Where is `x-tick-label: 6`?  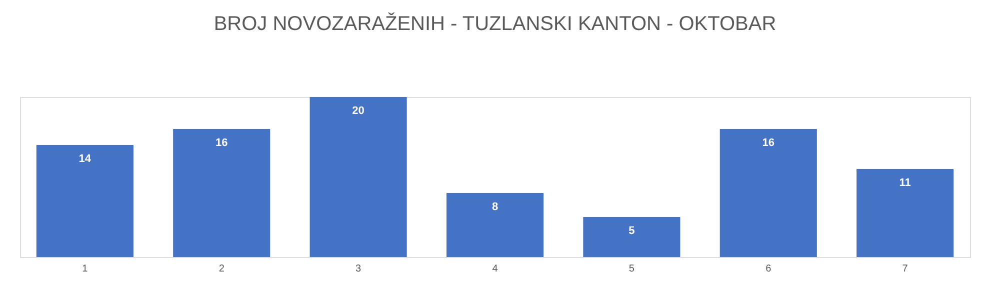
x-tick-label: 6 is located at coordinates (769, 269).